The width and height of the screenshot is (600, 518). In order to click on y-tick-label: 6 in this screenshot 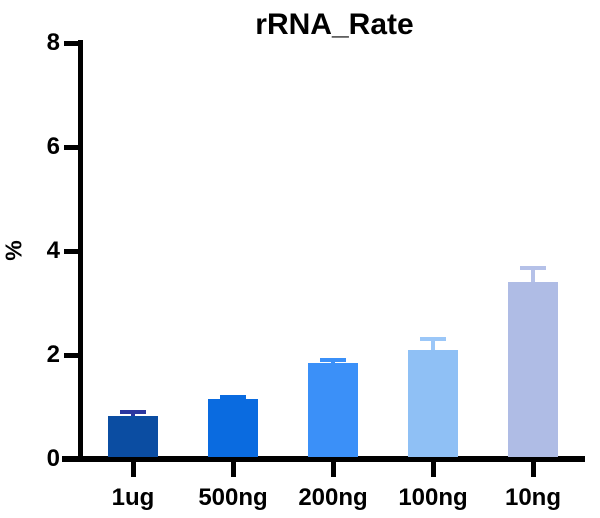, I will do `click(53, 146)`.